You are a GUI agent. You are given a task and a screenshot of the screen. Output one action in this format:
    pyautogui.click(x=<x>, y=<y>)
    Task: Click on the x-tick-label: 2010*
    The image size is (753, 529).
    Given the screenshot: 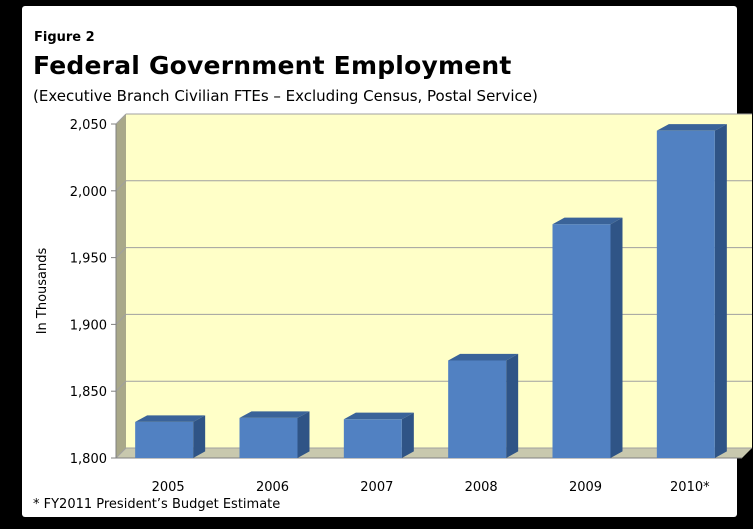 What is the action you would take?
    pyautogui.click(x=690, y=487)
    